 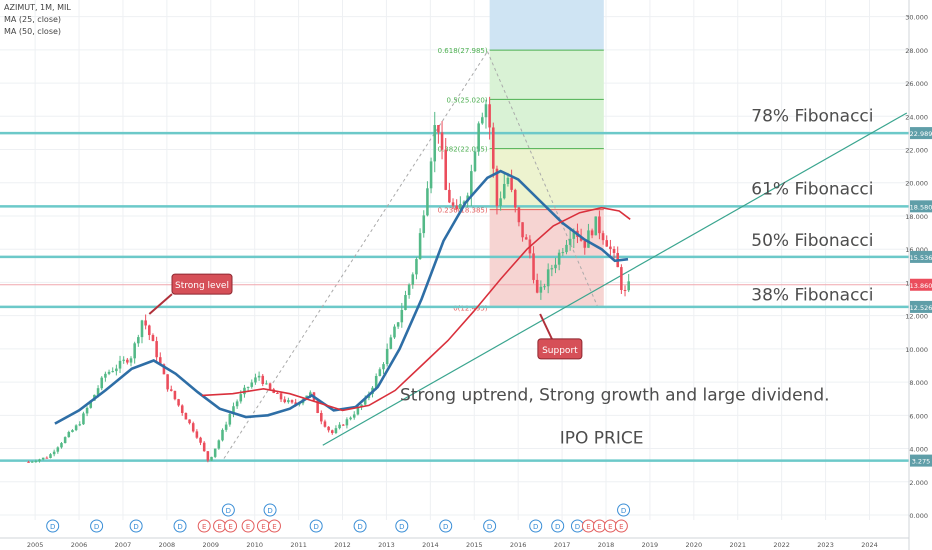 I want to click on price-badge-label: 15.536, so click(x=921, y=258).